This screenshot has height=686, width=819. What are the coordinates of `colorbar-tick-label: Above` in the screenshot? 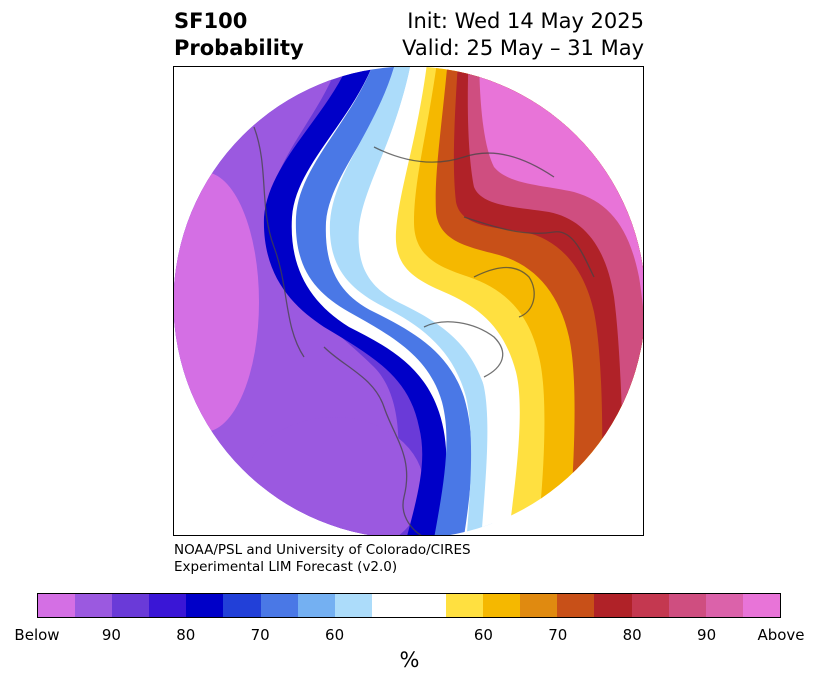 It's located at (781, 635).